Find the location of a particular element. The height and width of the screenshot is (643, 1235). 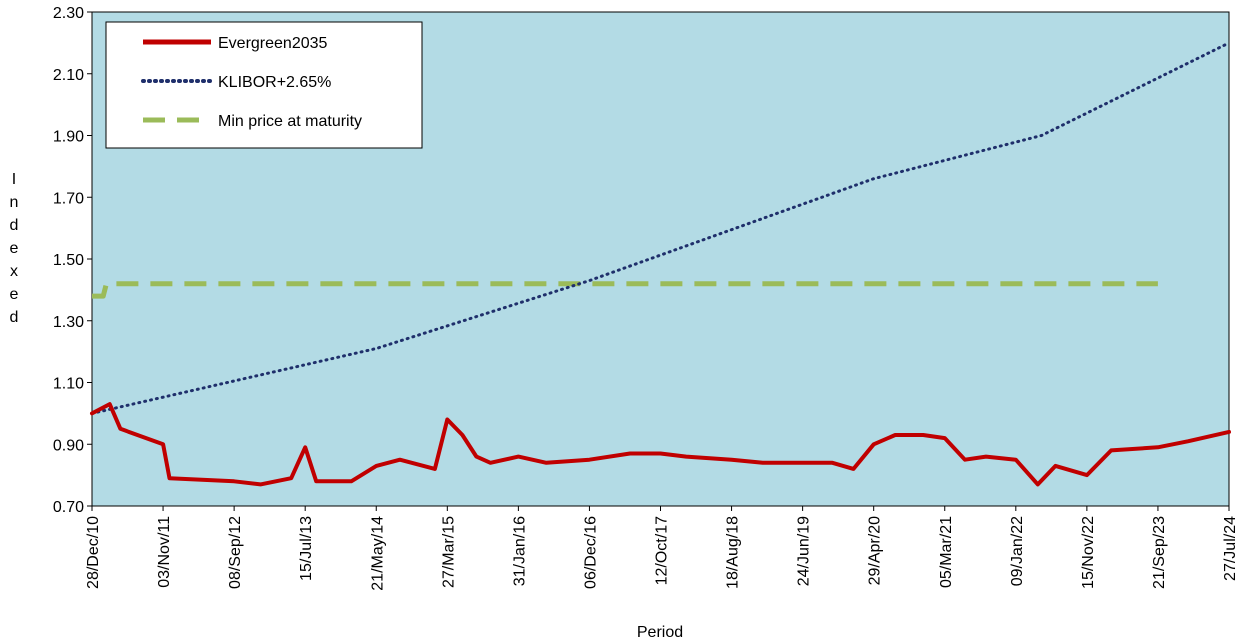

x-tick-label: 31/Jan/16 is located at coordinates (519, 551).